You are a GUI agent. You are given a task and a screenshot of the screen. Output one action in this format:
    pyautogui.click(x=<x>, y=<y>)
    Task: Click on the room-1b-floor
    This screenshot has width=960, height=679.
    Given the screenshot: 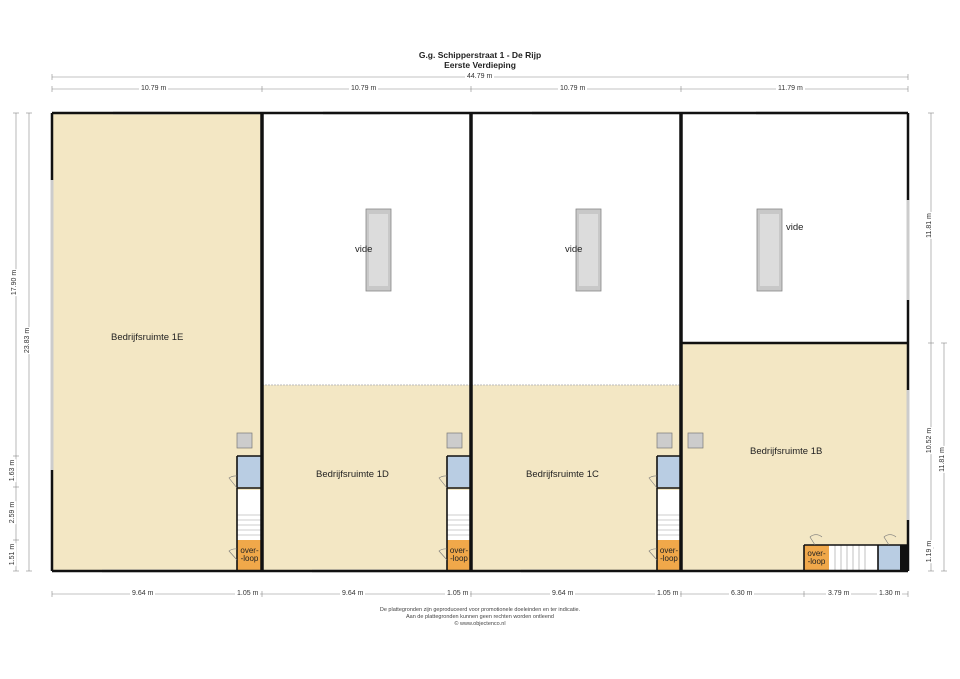 What is the action you would take?
    pyautogui.click(x=794, y=457)
    